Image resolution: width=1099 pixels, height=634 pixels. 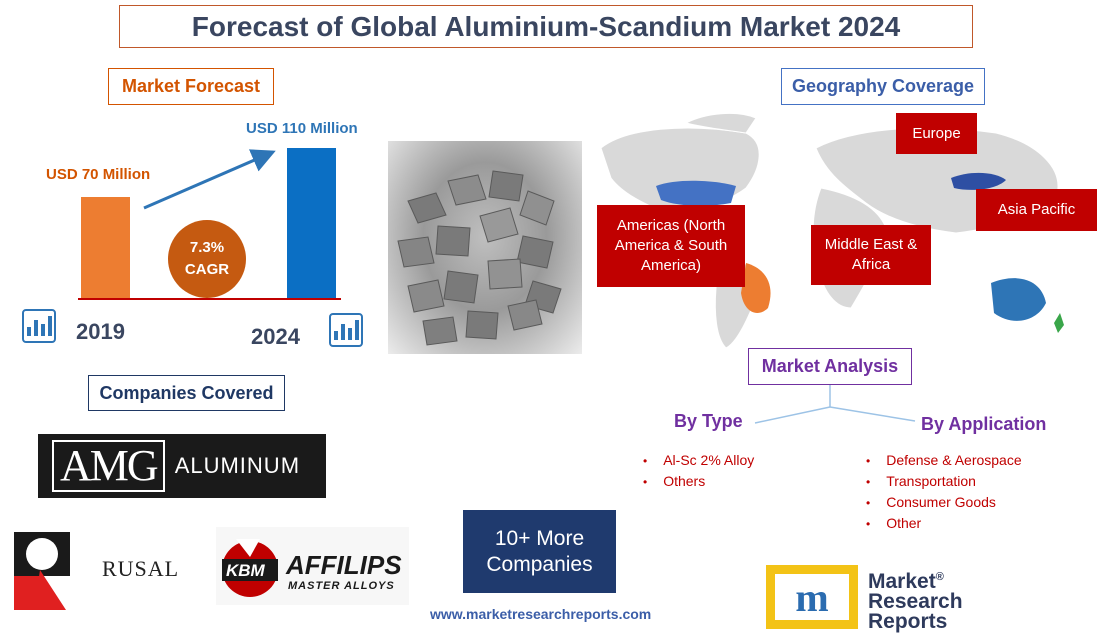 What do you see at coordinates (944, 523) in the screenshot?
I see `list-item: Other` at bounding box center [944, 523].